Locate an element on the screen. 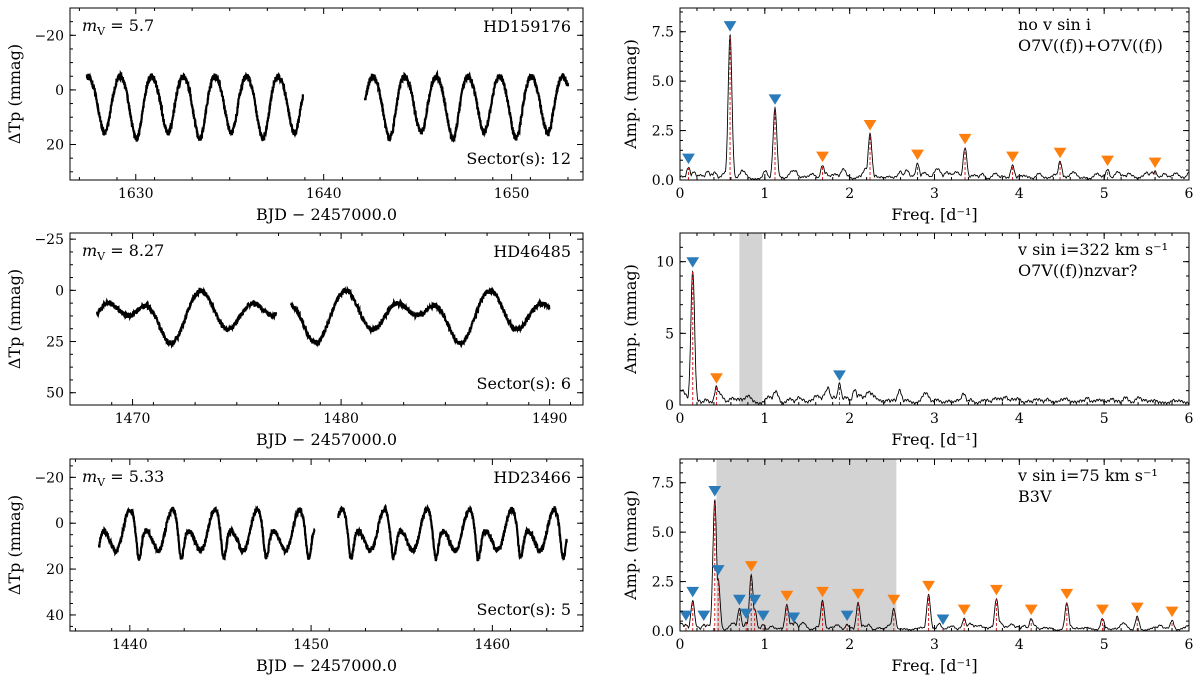 This screenshot has height=687, width=1200. star-name: HD46485 is located at coordinates (532, 251).